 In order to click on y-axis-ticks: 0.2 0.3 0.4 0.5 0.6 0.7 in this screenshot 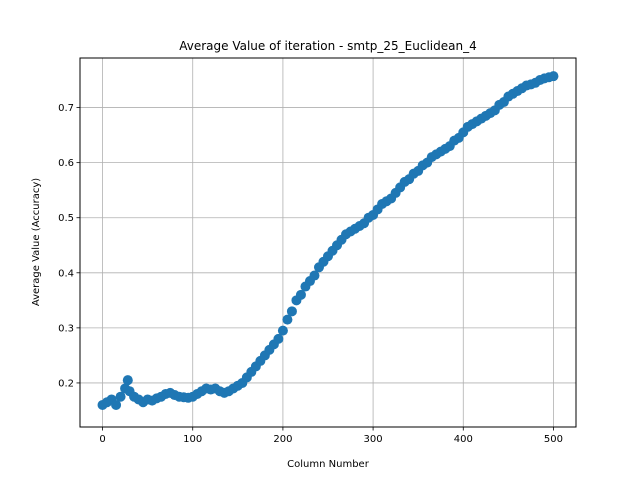, I will do `click(69, 246)`.